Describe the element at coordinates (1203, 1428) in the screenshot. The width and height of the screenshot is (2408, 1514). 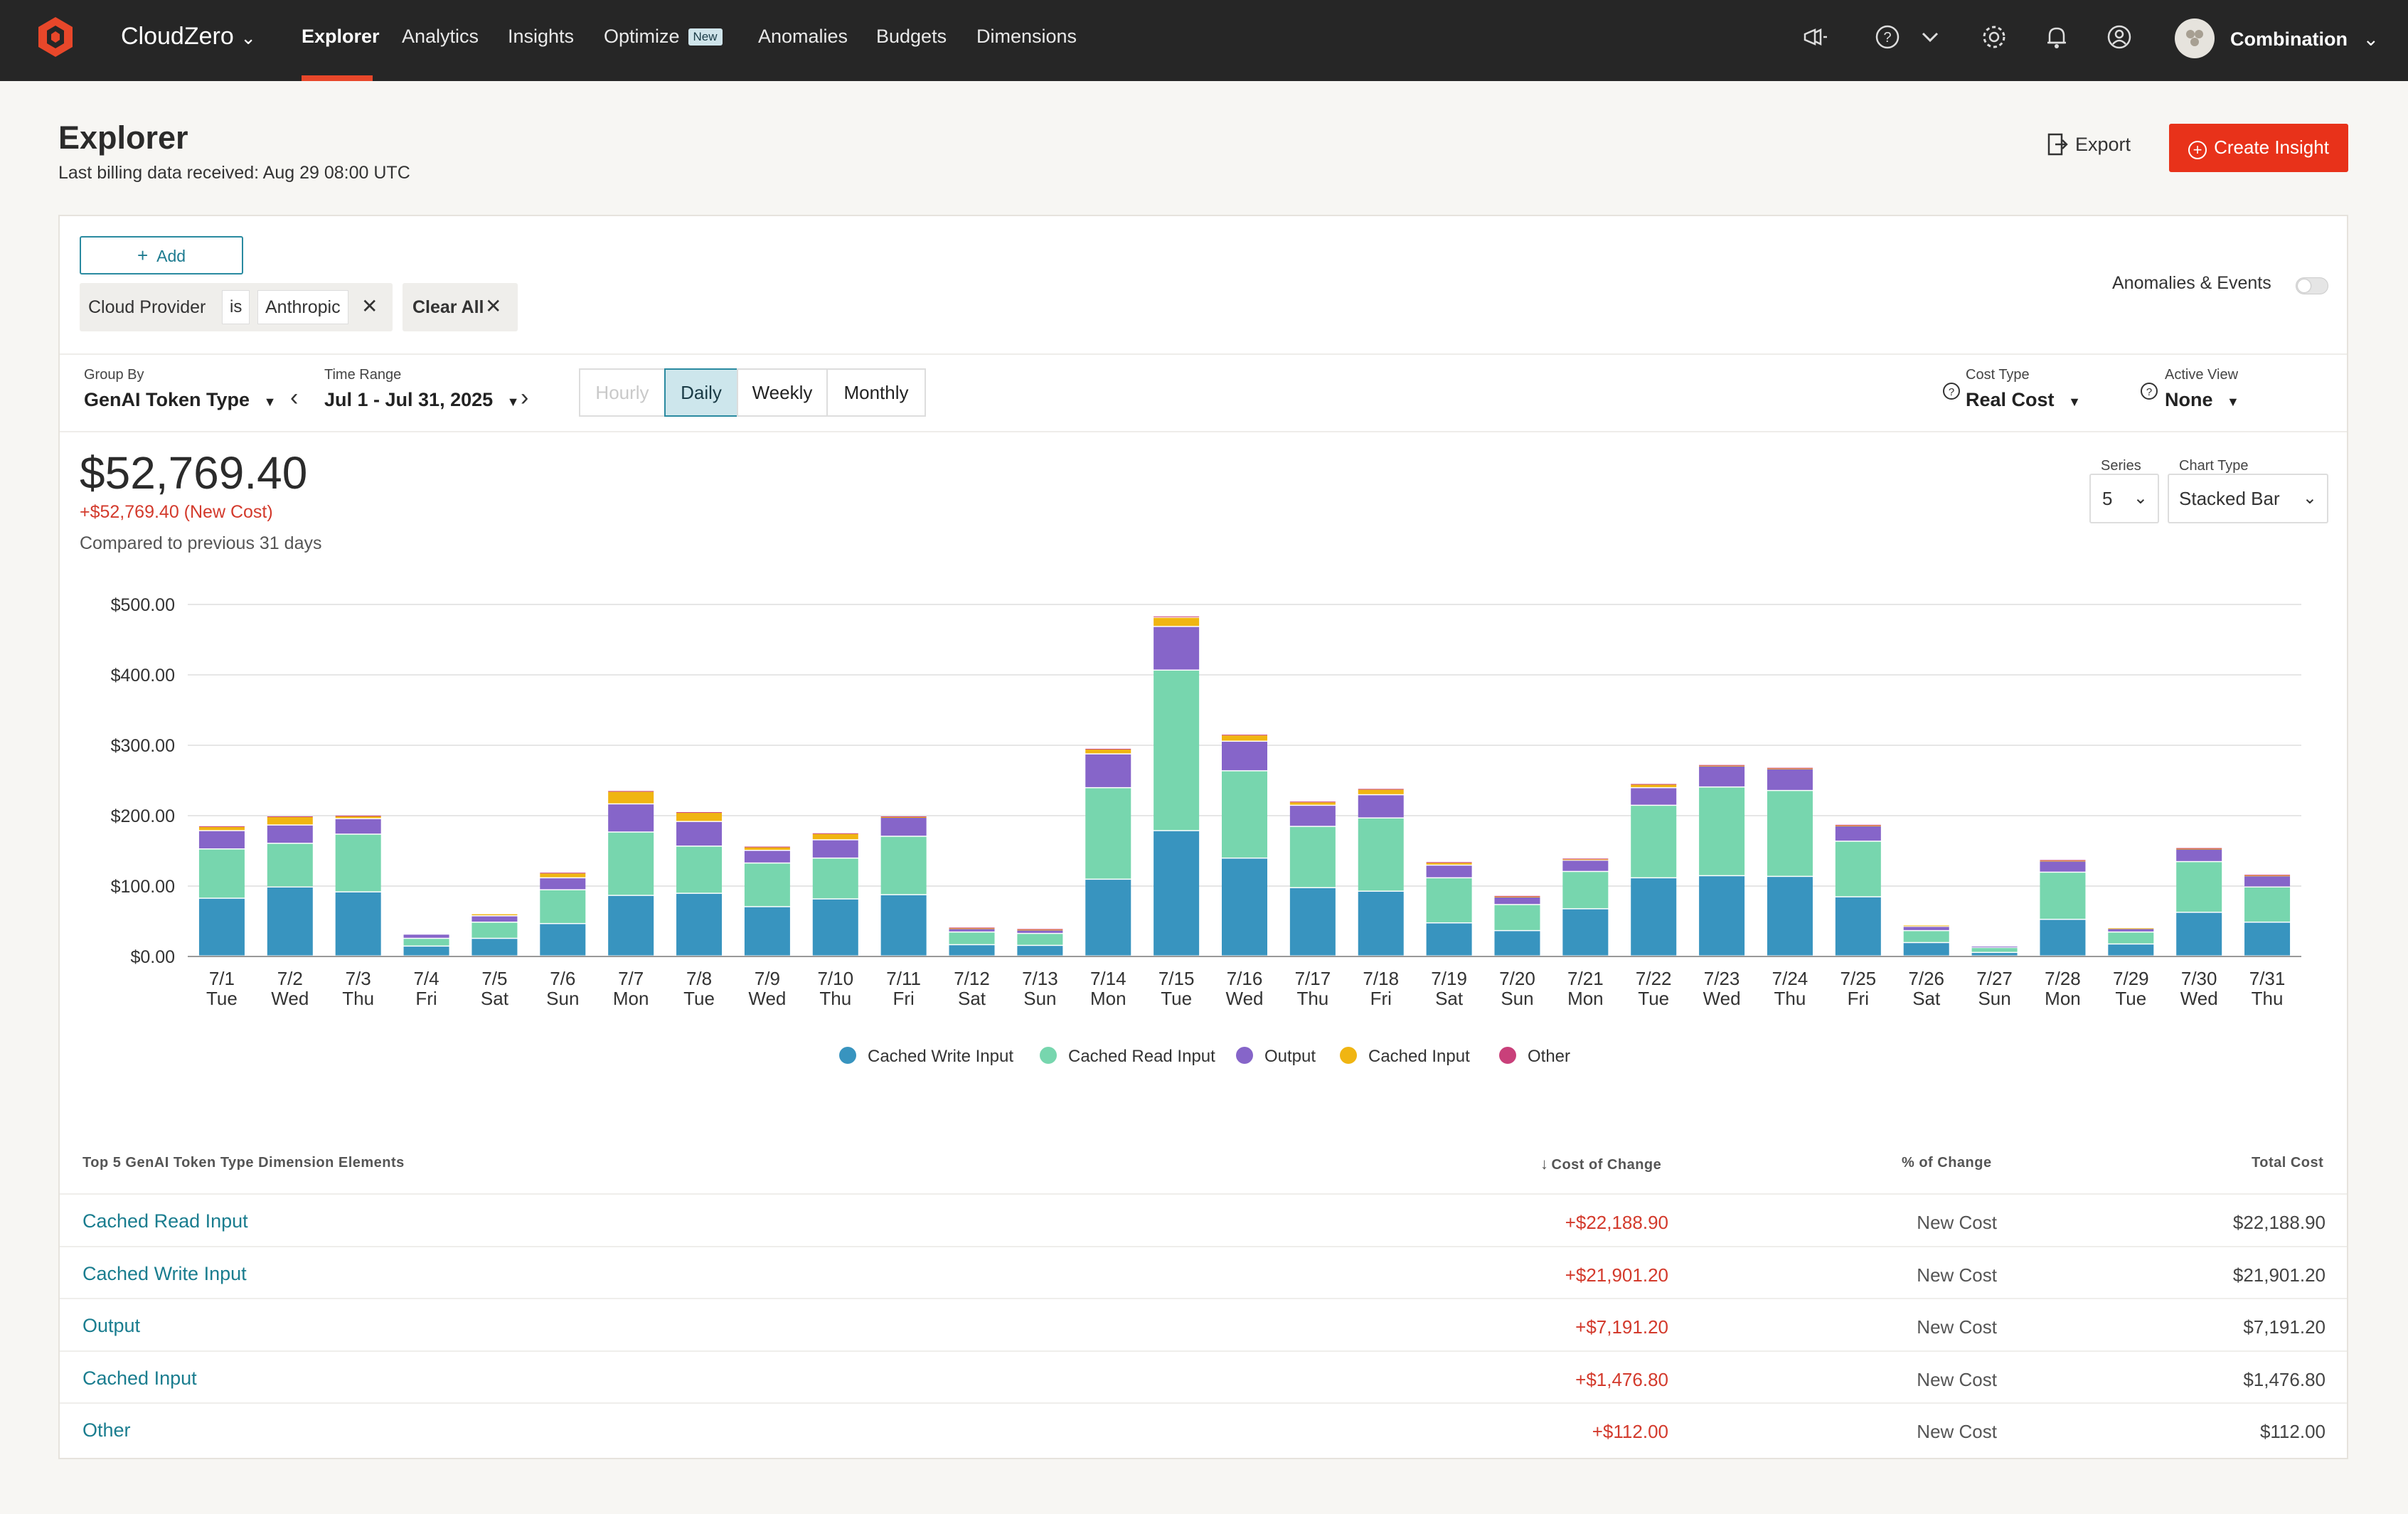
I see `table-row: Other +$112.00 New Cost $112.00` at that location.